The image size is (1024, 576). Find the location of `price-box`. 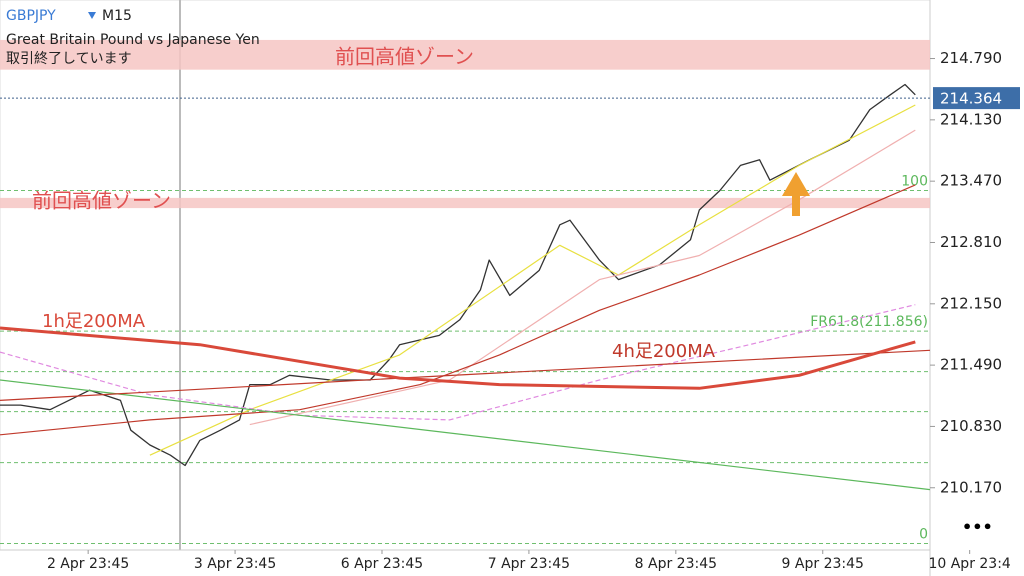

price-box is located at coordinates (976, 98).